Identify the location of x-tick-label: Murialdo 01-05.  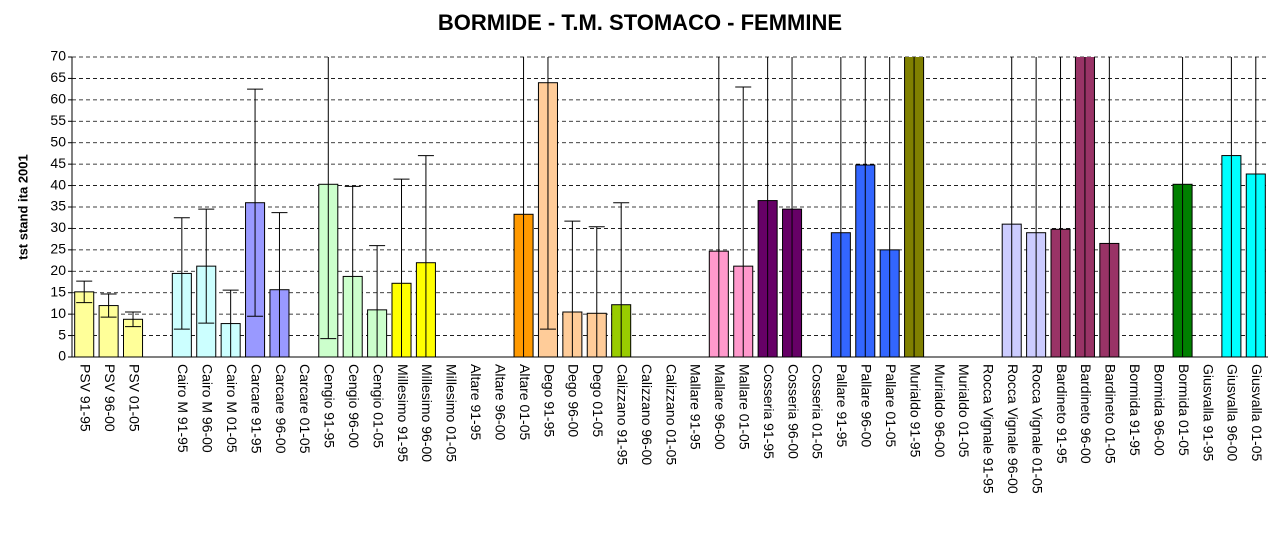
(964, 411).